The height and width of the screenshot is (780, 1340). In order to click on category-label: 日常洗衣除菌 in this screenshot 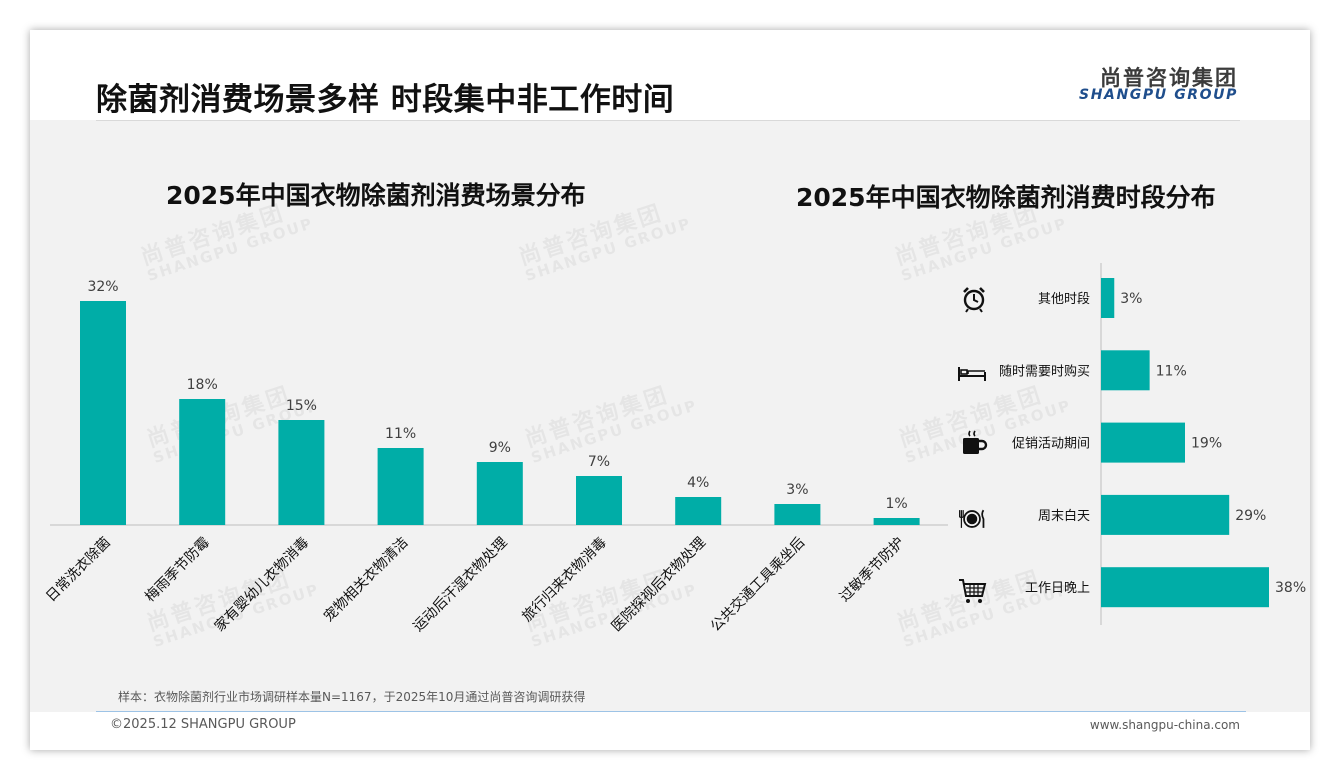, I will do `click(78, 570)`.